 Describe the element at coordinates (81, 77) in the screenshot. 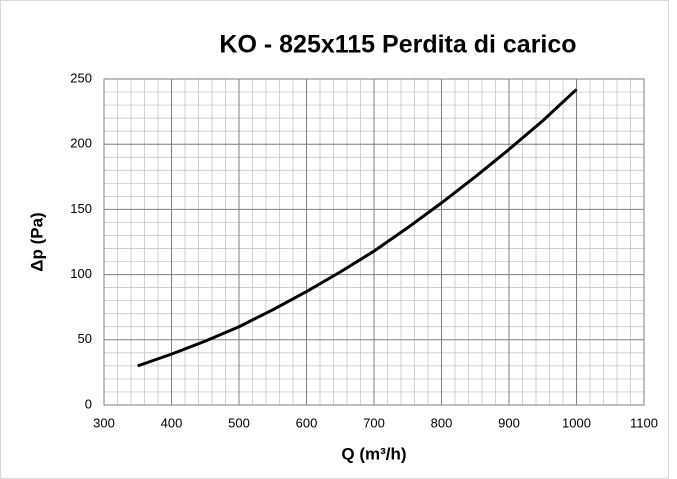

I see `y-tick-label: 250` at that location.